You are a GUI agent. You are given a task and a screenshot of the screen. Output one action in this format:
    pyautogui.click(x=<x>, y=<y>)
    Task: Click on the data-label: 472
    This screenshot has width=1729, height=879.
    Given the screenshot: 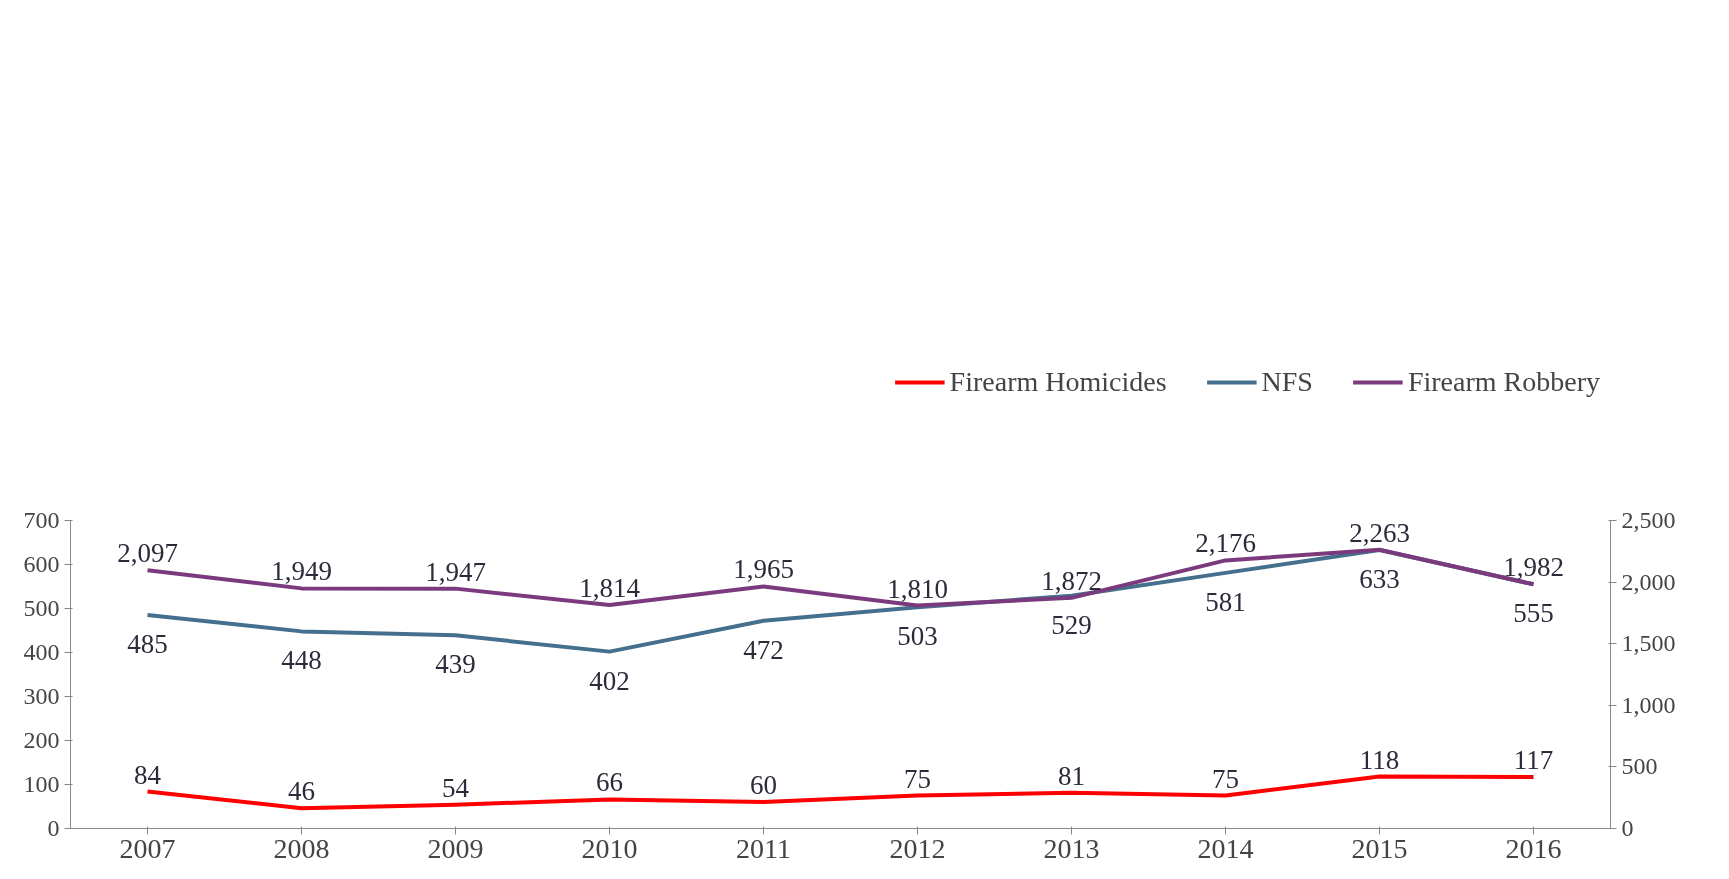 What is the action you would take?
    pyautogui.click(x=763, y=649)
    